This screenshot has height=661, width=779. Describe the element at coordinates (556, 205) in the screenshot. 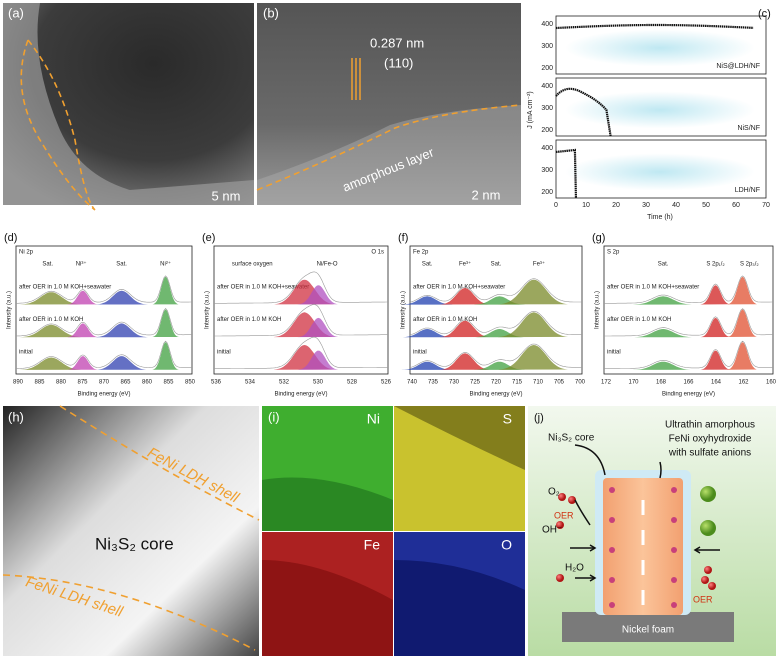

I see `x-tick-label: 0` at that location.